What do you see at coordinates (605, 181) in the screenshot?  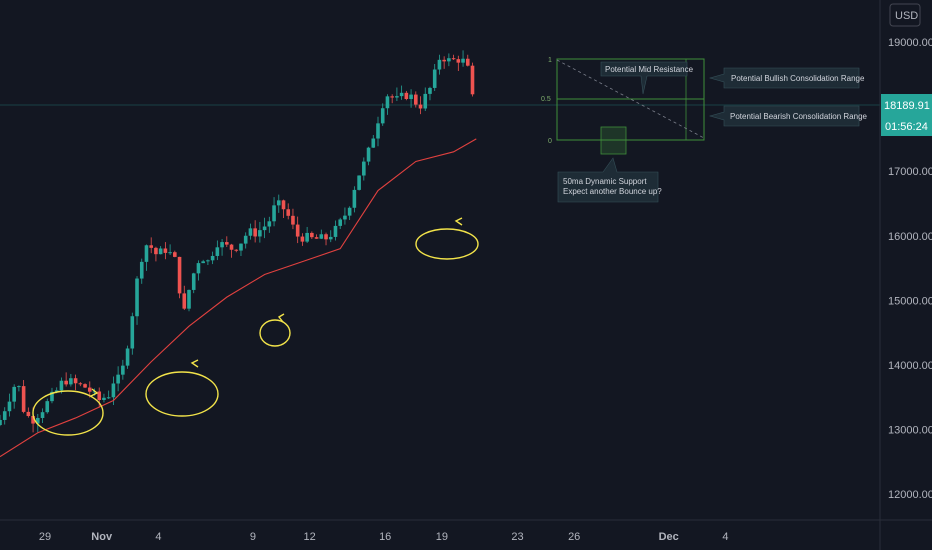 I see `callout-support-line1: 50ma Dynamic Support` at bounding box center [605, 181].